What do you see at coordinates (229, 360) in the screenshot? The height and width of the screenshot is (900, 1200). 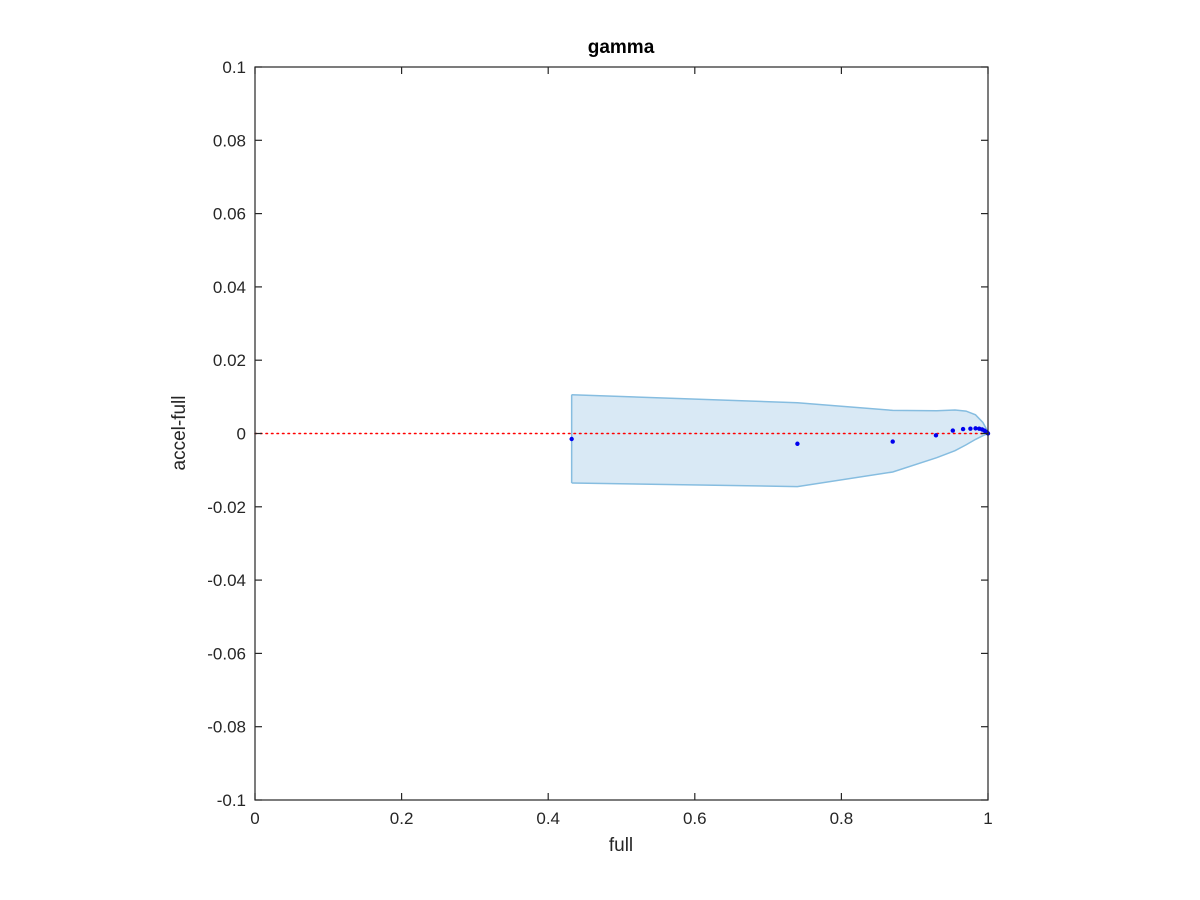 I see `y-tick-label: 0.02` at bounding box center [229, 360].